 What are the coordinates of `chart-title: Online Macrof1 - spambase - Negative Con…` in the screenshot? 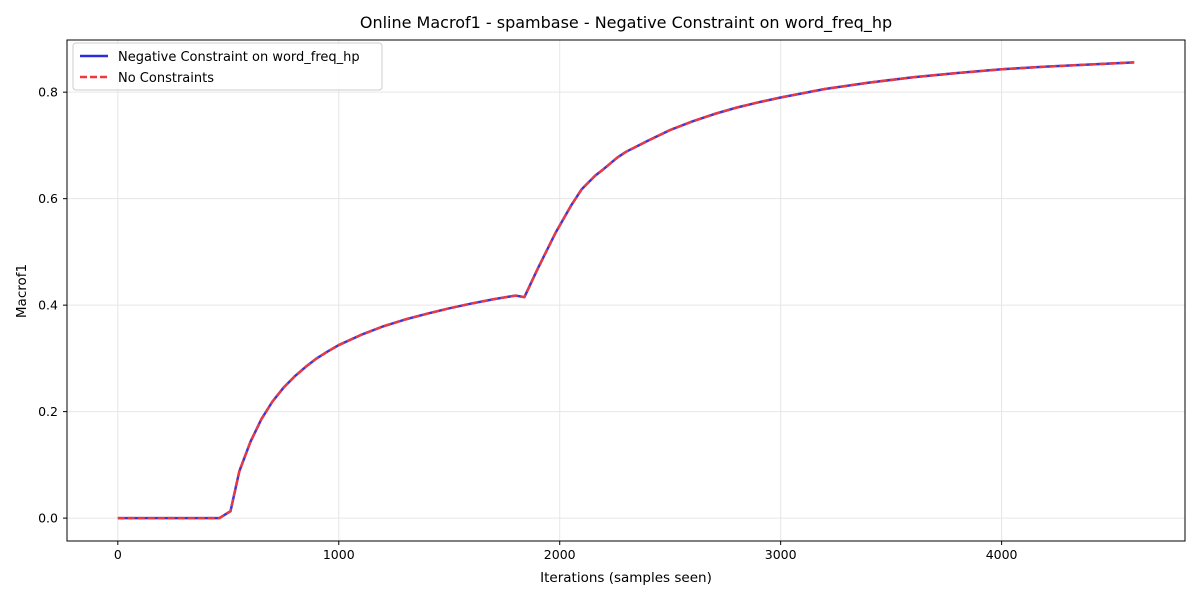 It's located at (626, 23).